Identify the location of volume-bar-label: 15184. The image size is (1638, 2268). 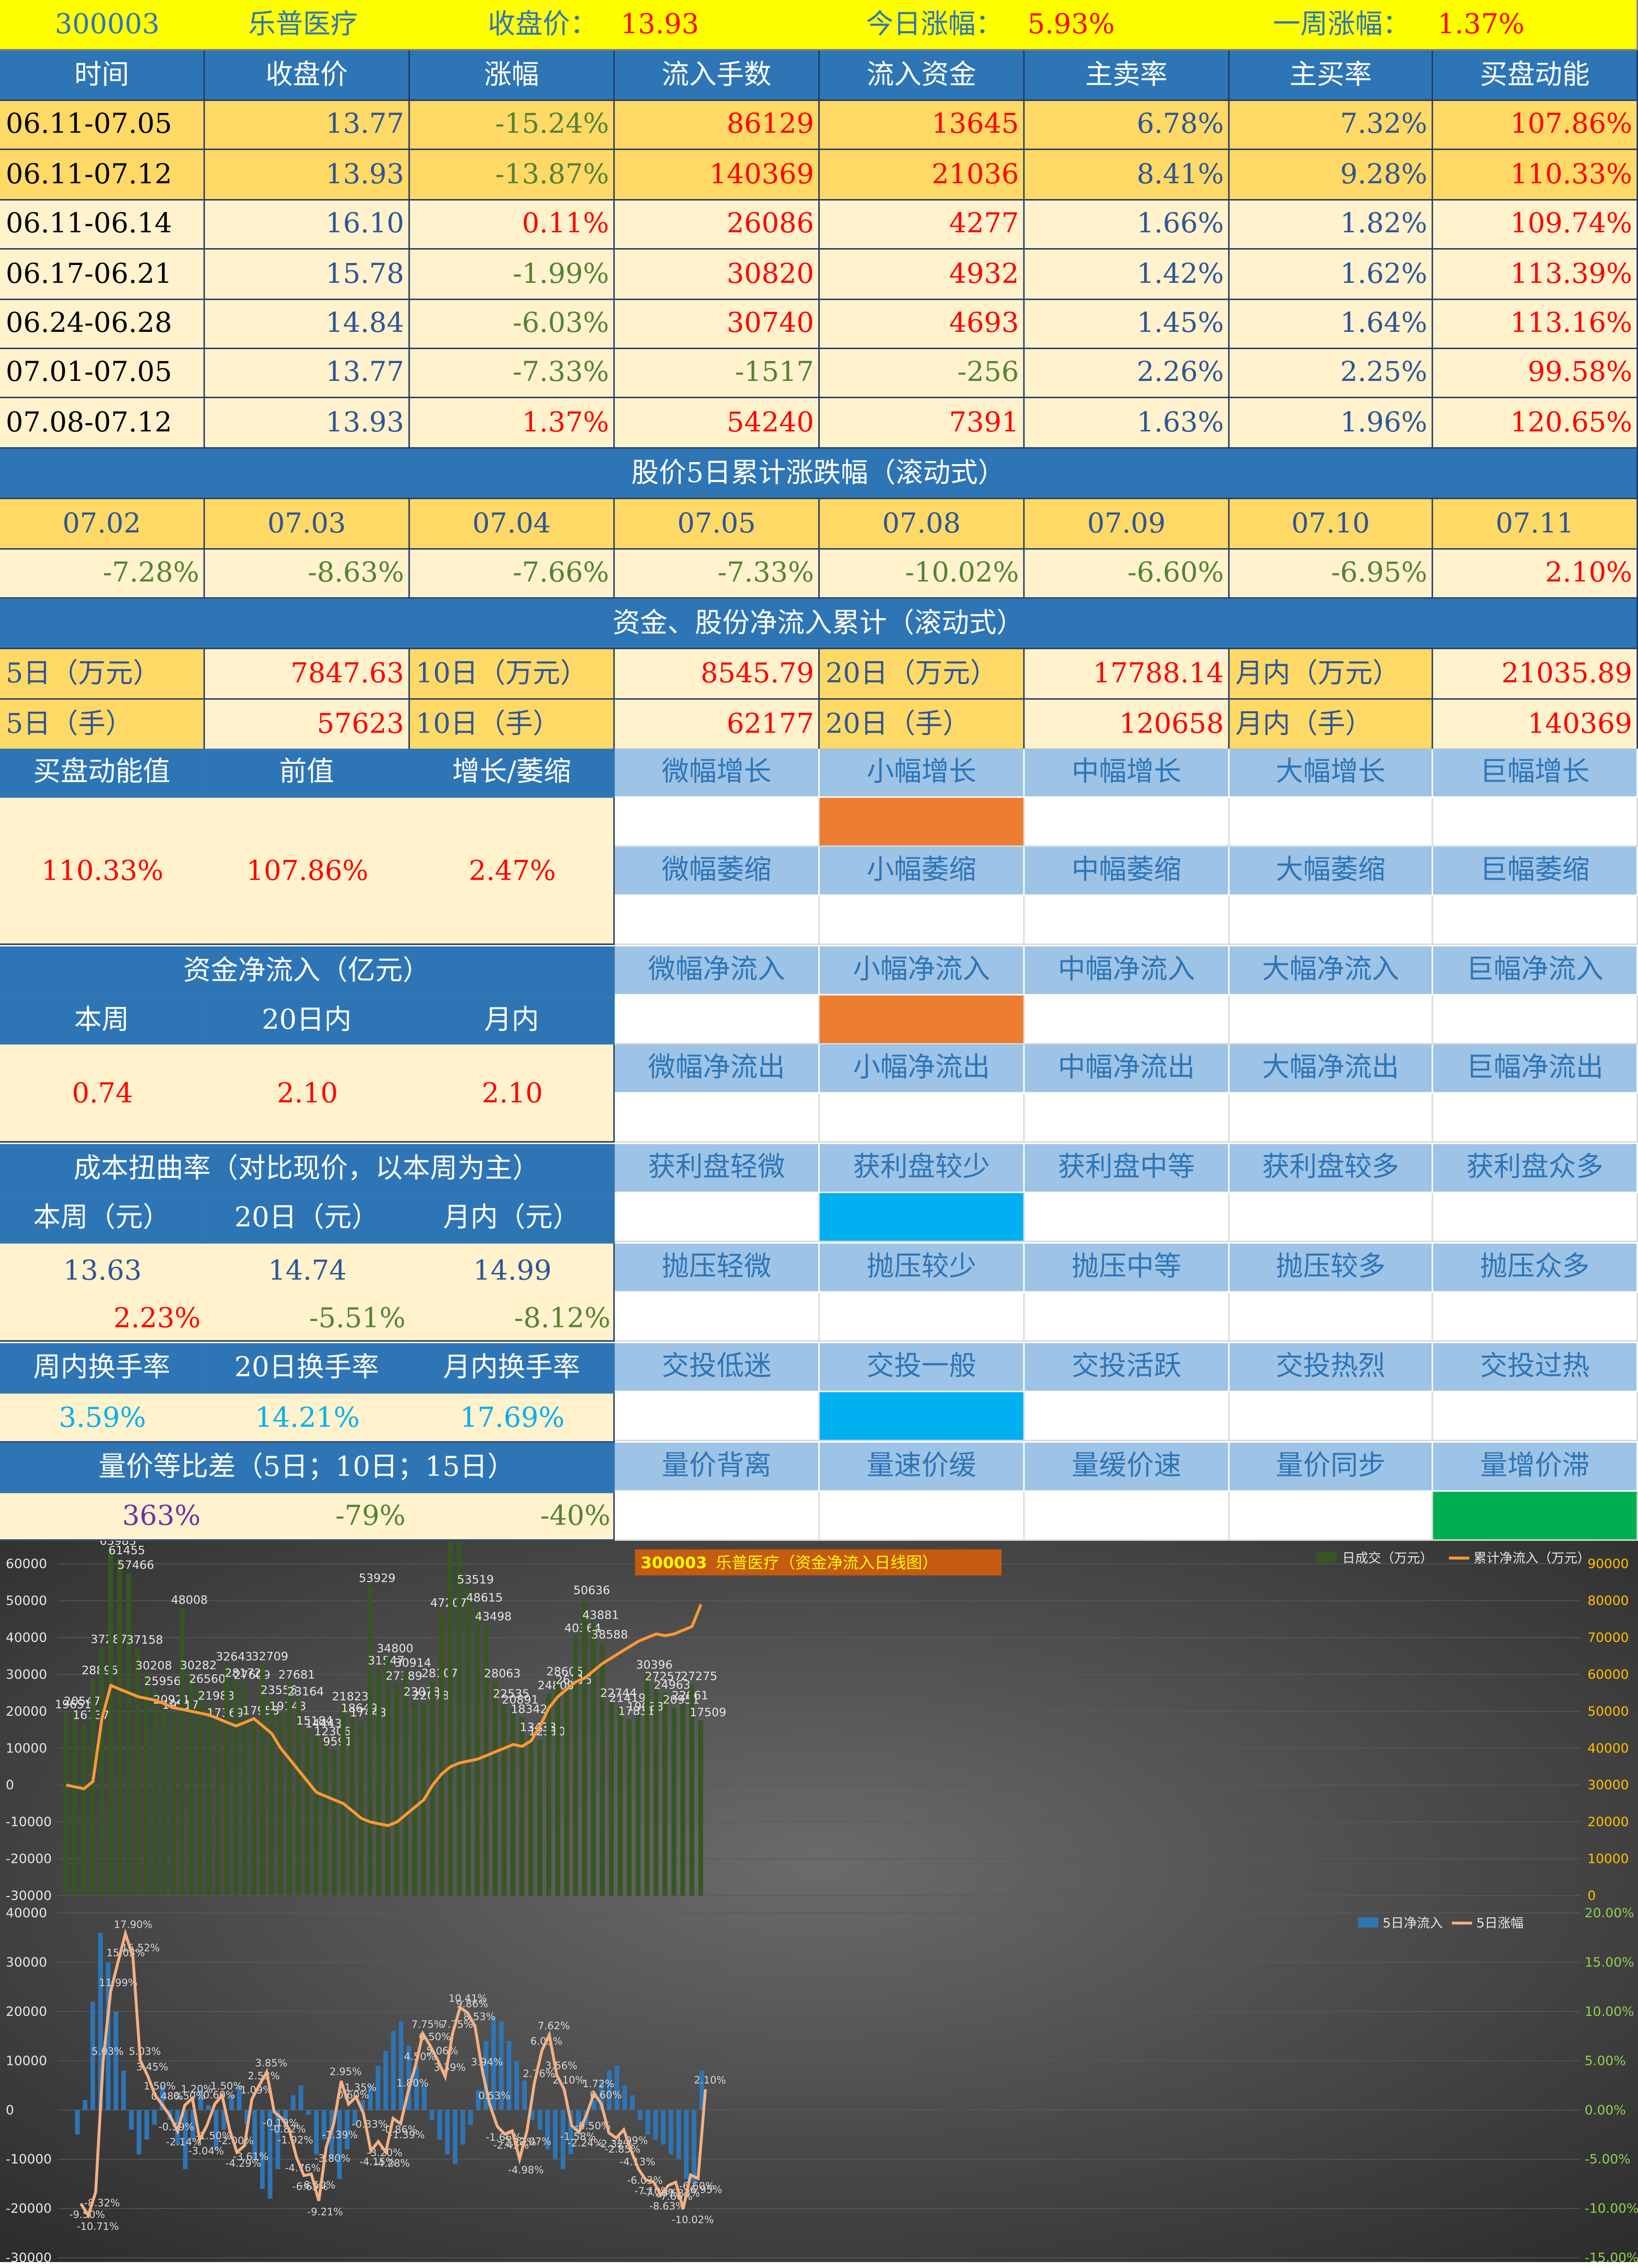
(314, 1721).